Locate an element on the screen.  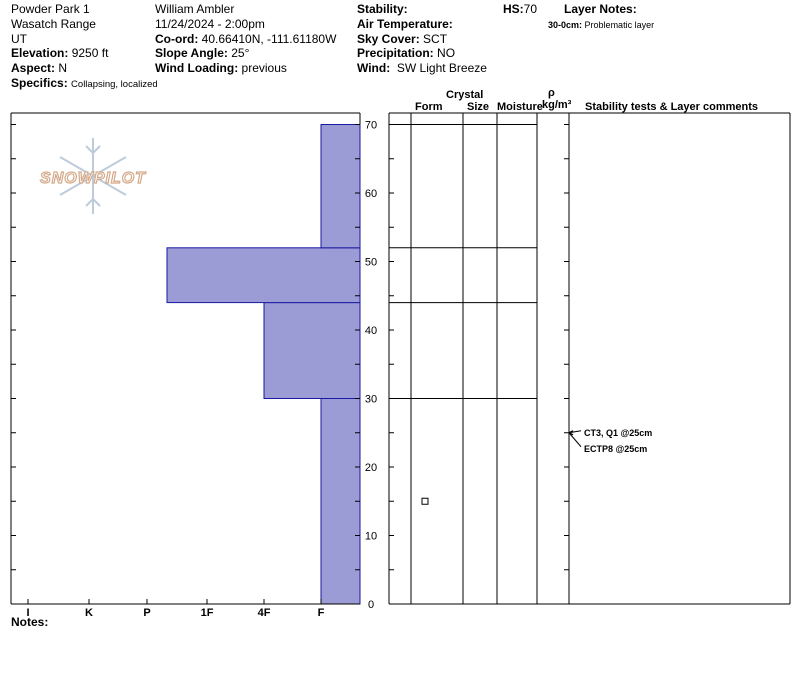
x-tick-label: 1F is located at coordinates (207, 613).